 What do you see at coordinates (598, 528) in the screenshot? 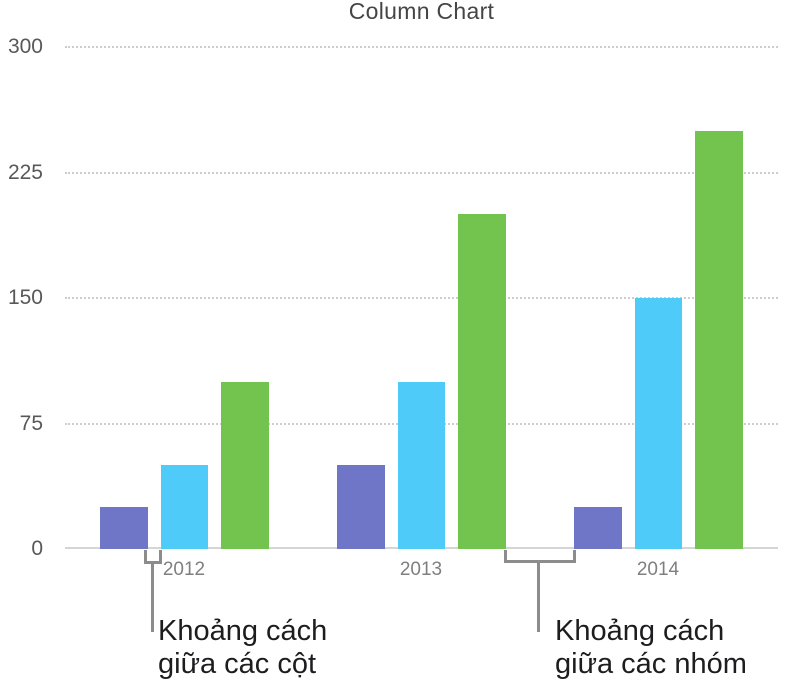
I see `bar-series-purple-2014` at bounding box center [598, 528].